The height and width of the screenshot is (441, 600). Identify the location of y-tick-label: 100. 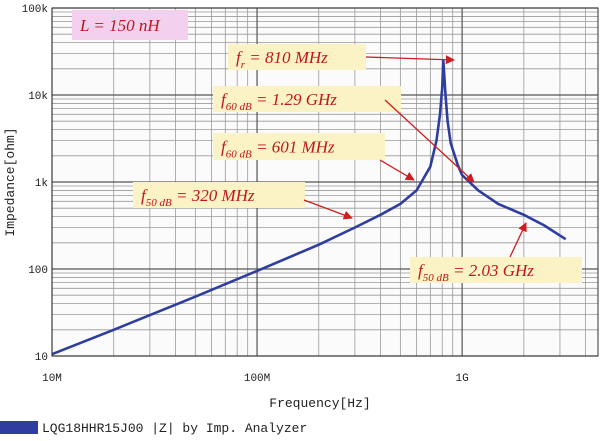
(38, 271).